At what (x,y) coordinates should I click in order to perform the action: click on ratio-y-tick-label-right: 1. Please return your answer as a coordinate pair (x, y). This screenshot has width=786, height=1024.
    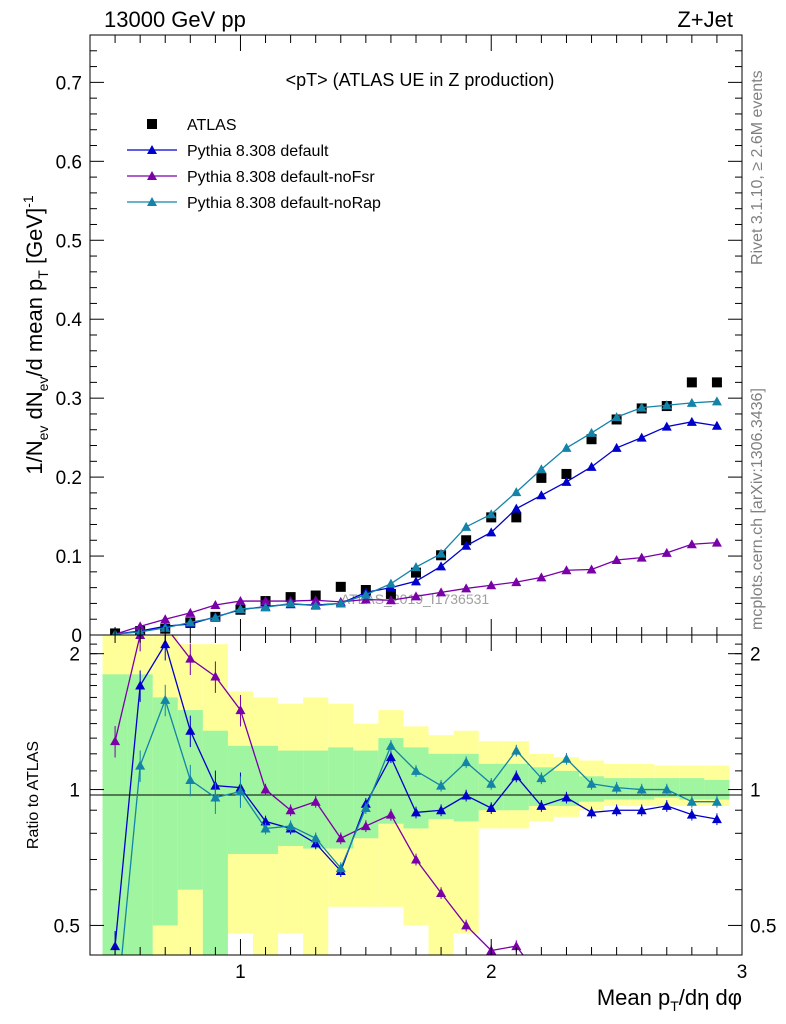
    Looking at the image, I should click on (755, 791).